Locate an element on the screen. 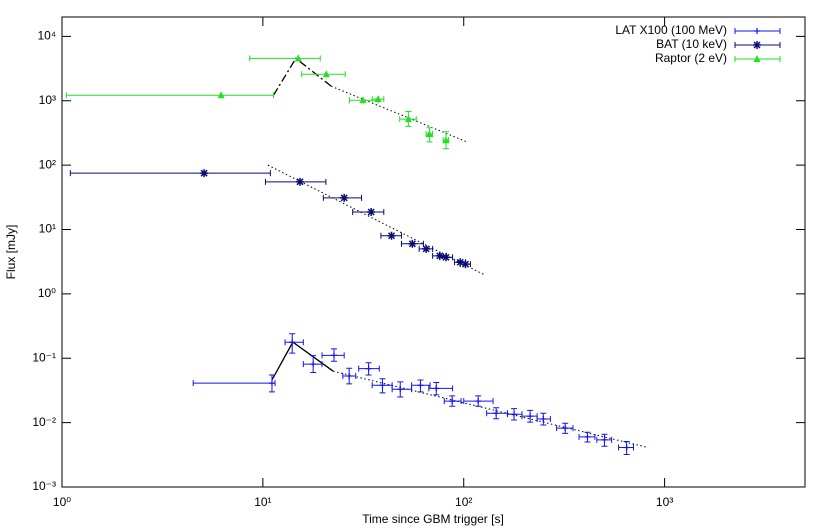 Image resolution: width=830 pixels, height=532 pixels. y-tick-label: 10³ is located at coordinates (47, 100).